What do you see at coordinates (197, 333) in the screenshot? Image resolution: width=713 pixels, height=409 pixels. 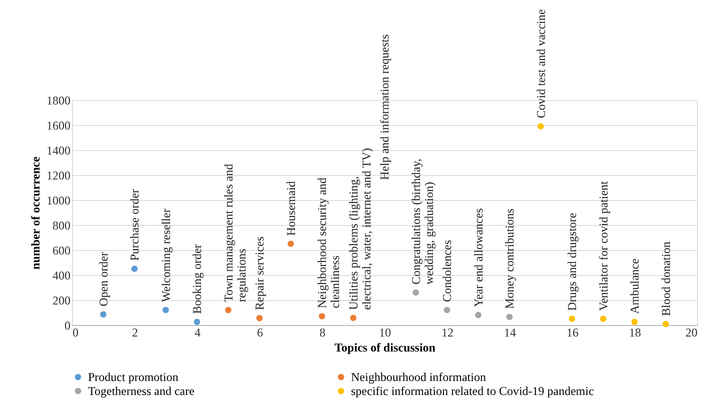 I see `x-tick-label: 4` at bounding box center [197, 333].